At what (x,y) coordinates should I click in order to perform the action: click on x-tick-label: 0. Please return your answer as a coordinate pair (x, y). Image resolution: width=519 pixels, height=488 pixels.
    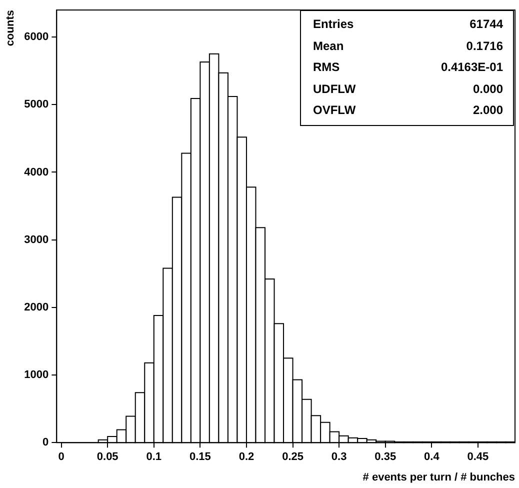
    Looking at the image, I should click on (61, 457).